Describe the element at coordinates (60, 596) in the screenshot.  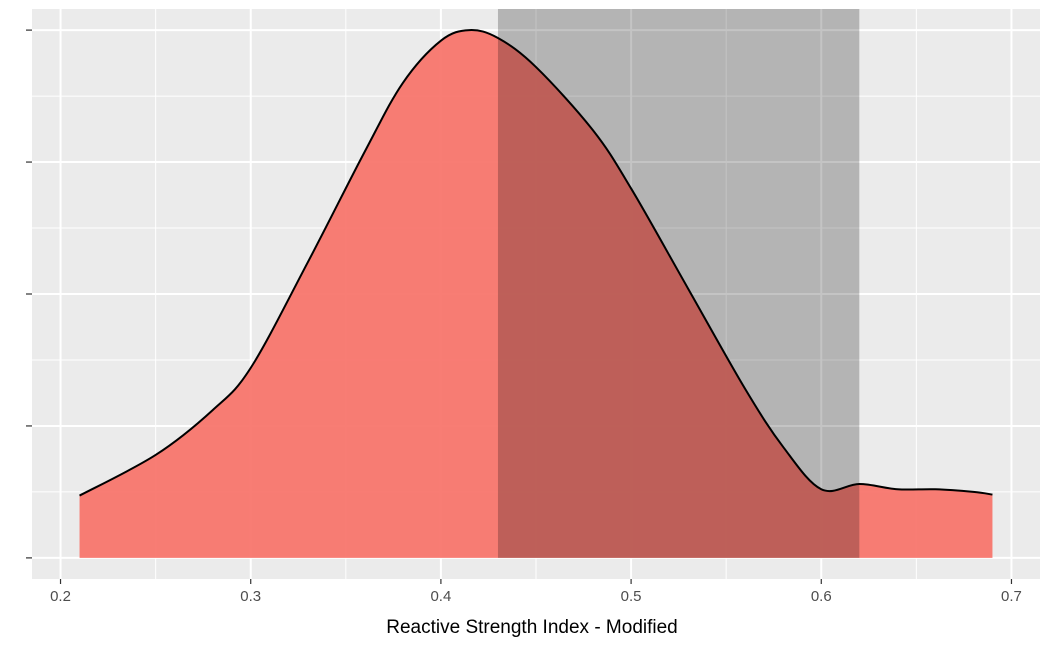
I see `x-tick-label: 0.2` at that location.